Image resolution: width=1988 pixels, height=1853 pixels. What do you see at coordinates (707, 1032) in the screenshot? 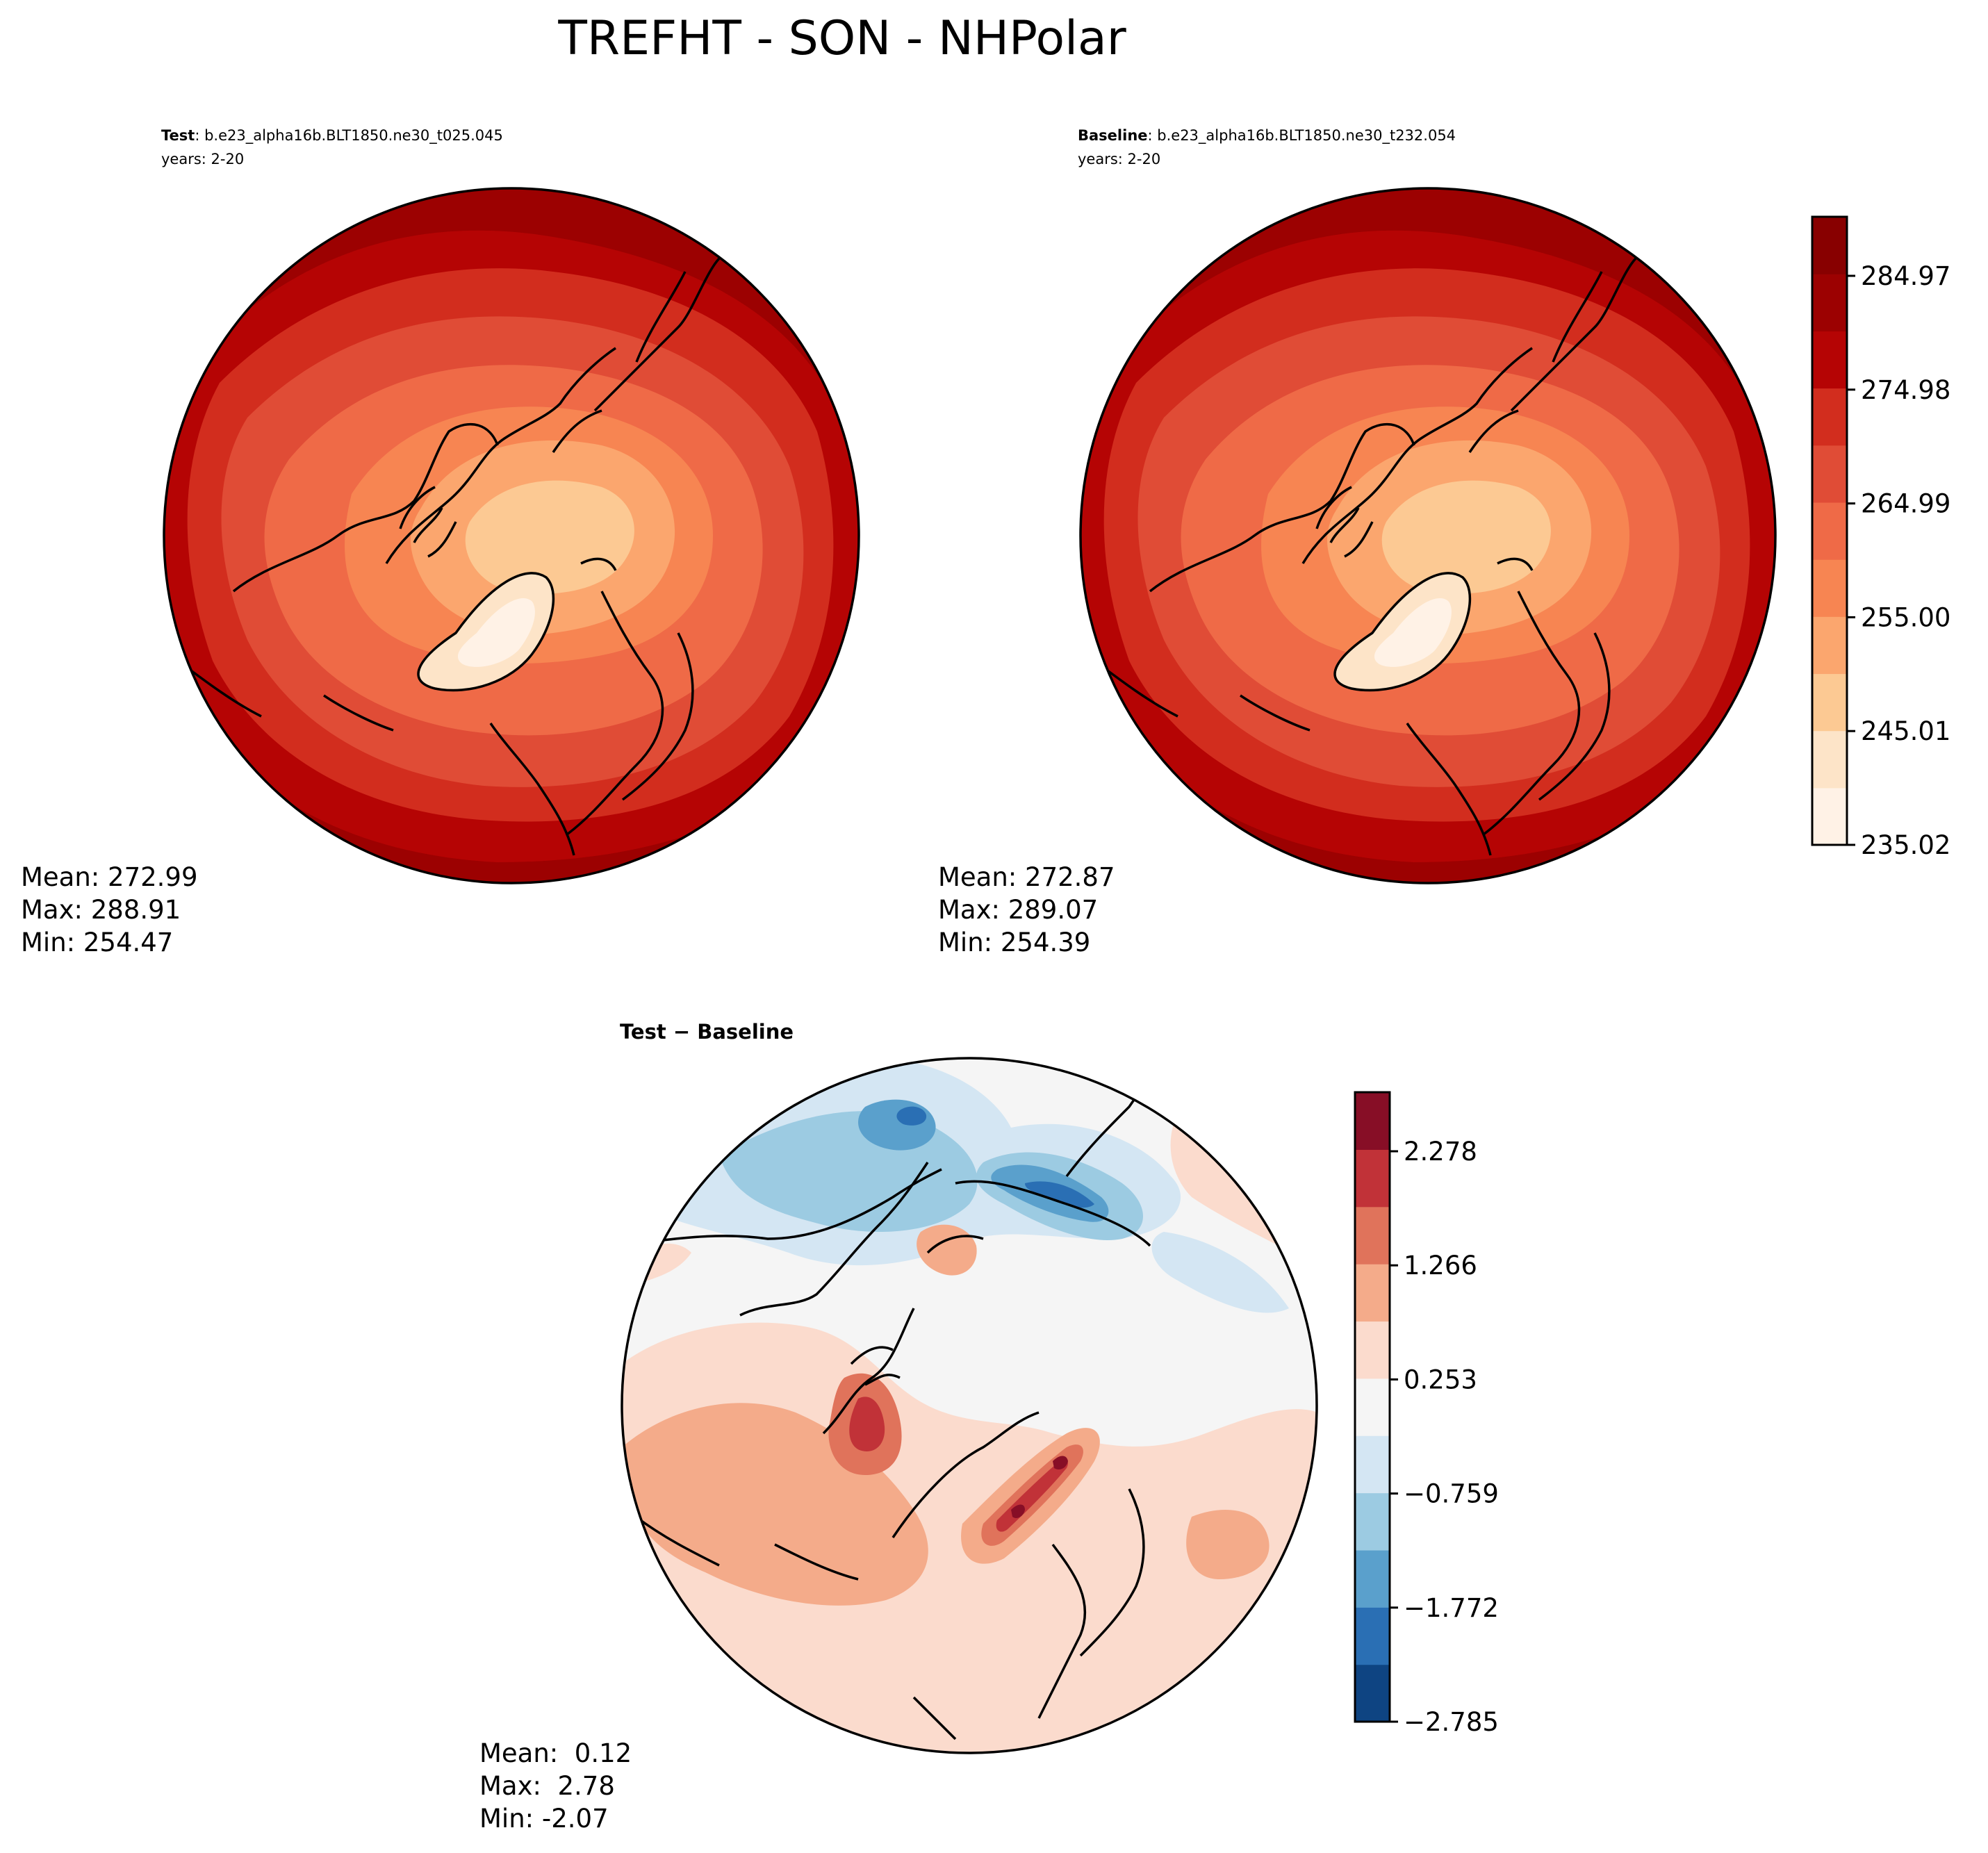
I see `diff-title: Test − Baseline` at bounding box center [707, 1032].